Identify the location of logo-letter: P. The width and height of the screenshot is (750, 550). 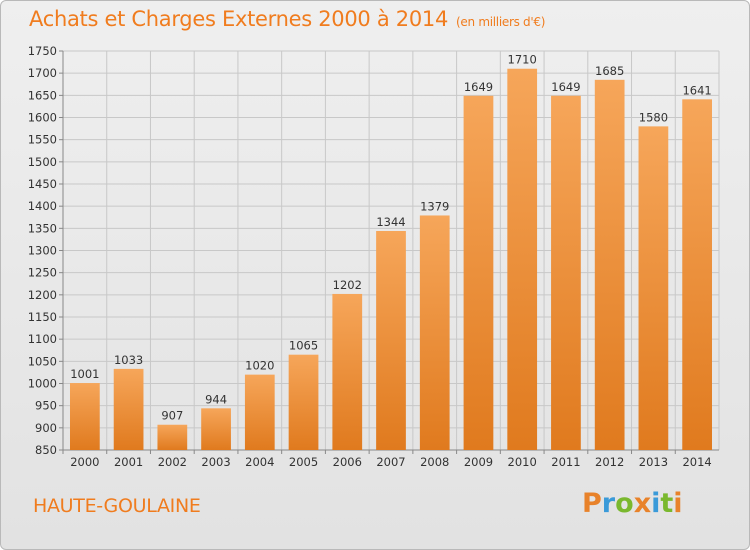
(592, 503).